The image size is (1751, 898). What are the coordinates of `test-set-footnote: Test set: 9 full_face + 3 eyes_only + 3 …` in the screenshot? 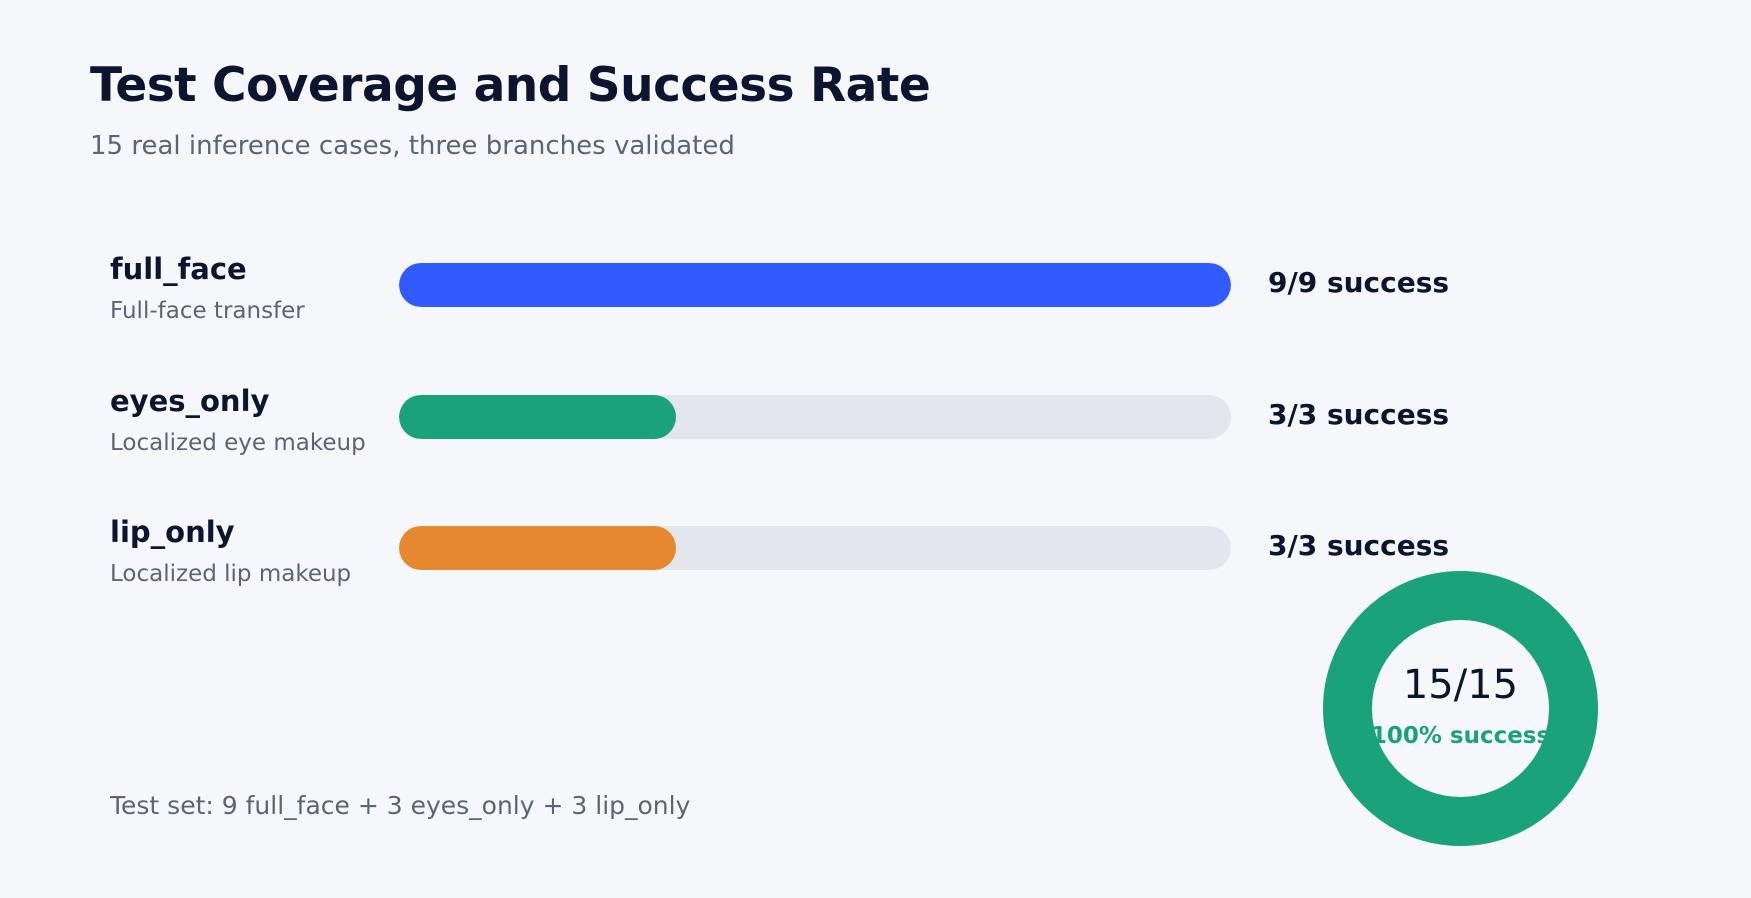 It's located at (400, 805).